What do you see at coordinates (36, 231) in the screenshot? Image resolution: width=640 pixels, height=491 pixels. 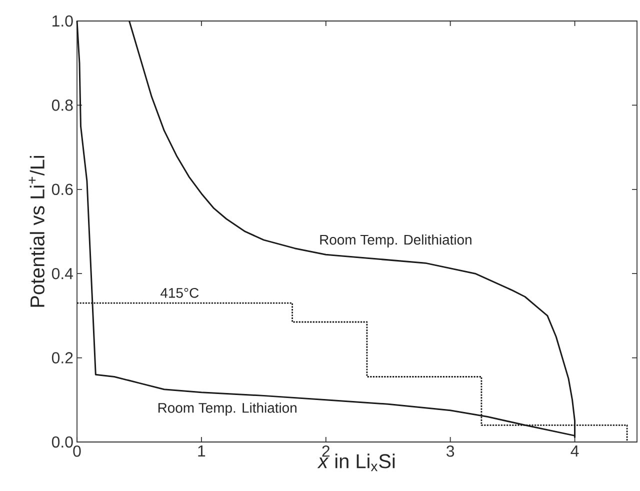 I see `y-axis-title: Potential vs Li$^{+}$/Li` at bounding box center [36, 231].